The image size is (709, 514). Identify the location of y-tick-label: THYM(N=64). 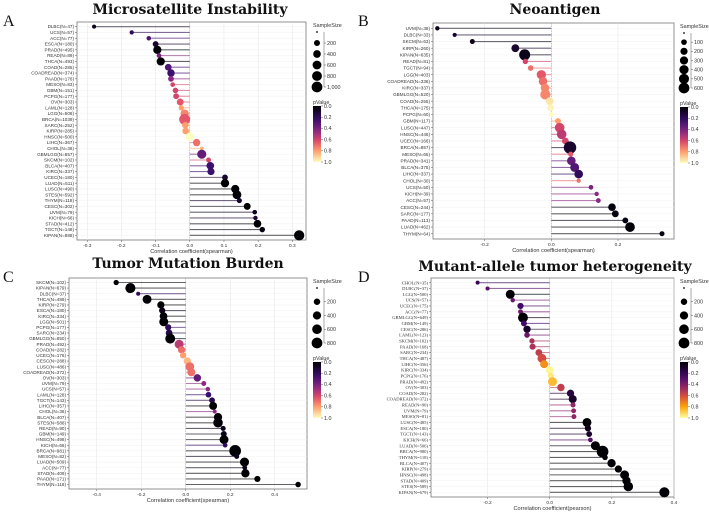
(417, 233).